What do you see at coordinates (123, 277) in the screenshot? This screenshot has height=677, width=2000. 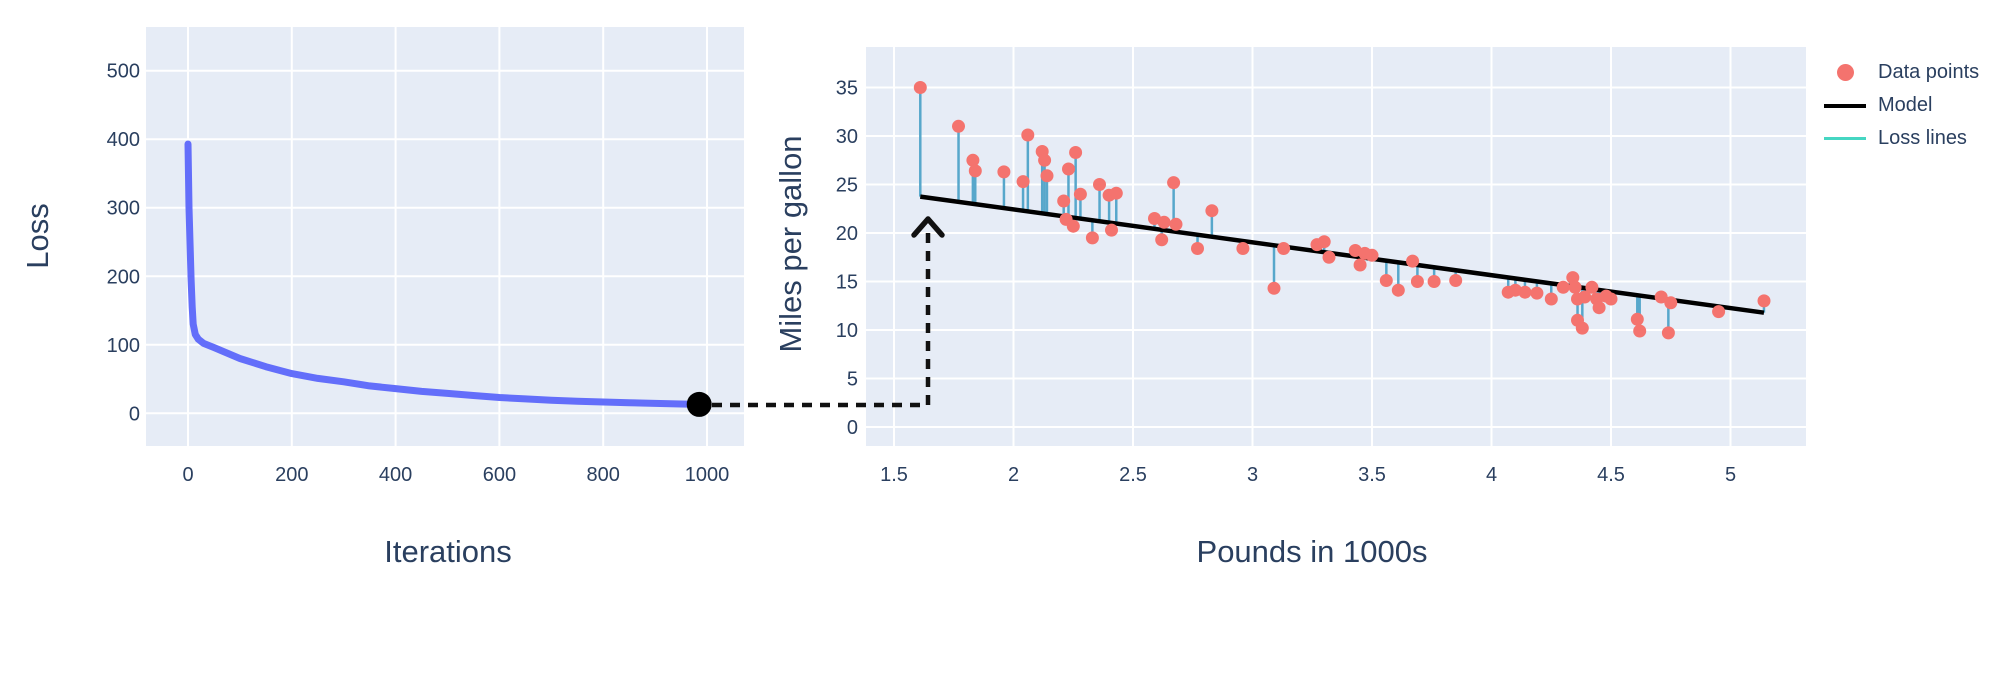 I see `left-ytick-label: 200` at bounding box center [123, 277].